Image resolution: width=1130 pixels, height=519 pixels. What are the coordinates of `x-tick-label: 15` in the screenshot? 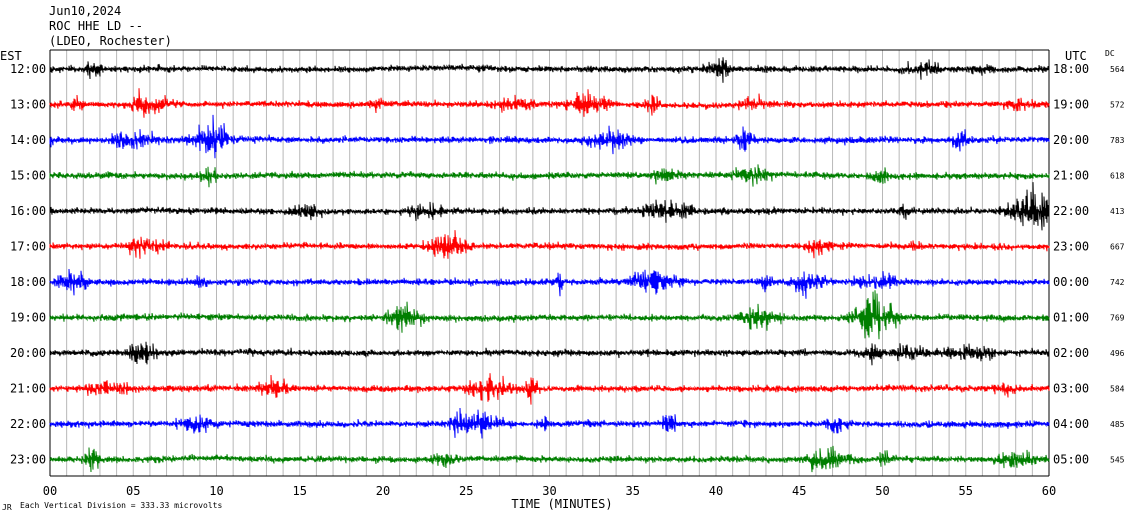 It's located at (300, 491).